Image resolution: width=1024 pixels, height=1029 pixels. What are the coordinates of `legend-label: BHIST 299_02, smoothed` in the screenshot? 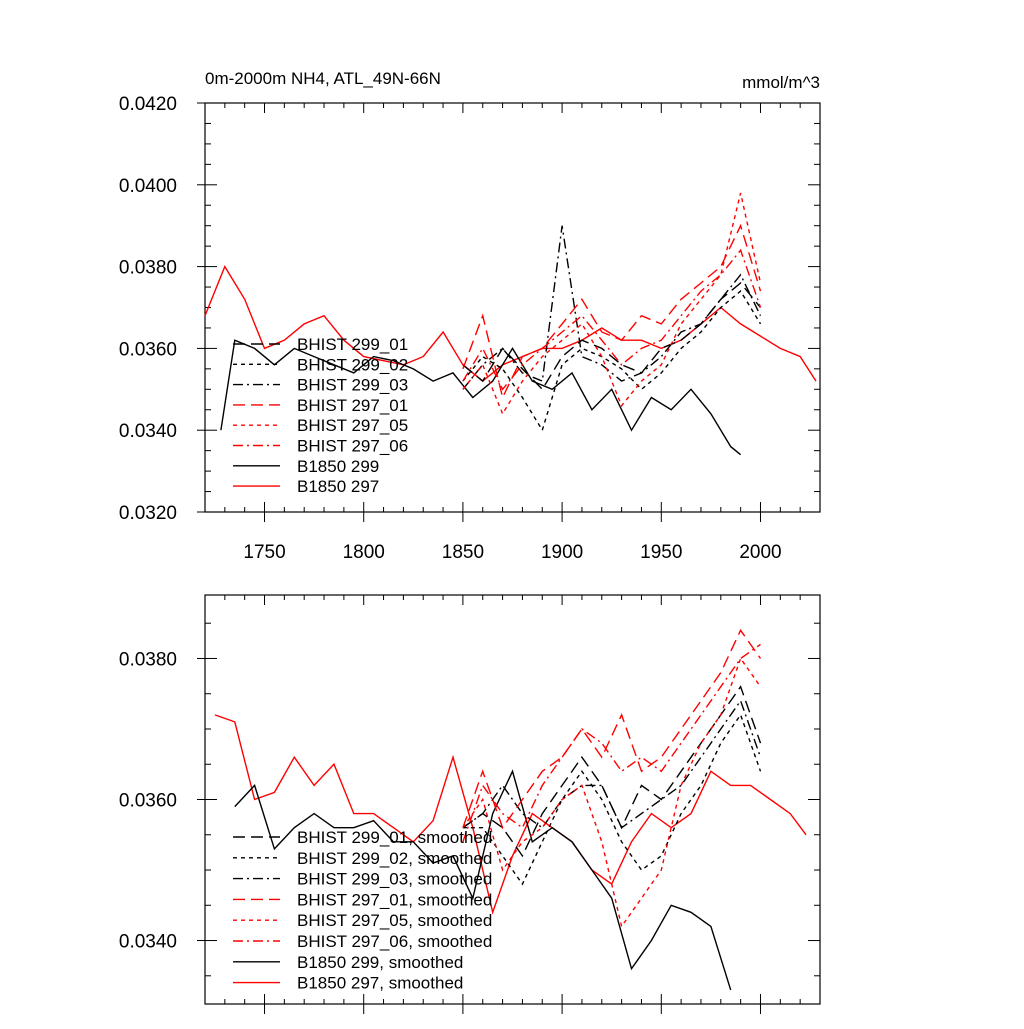 It's located at (394, 858).